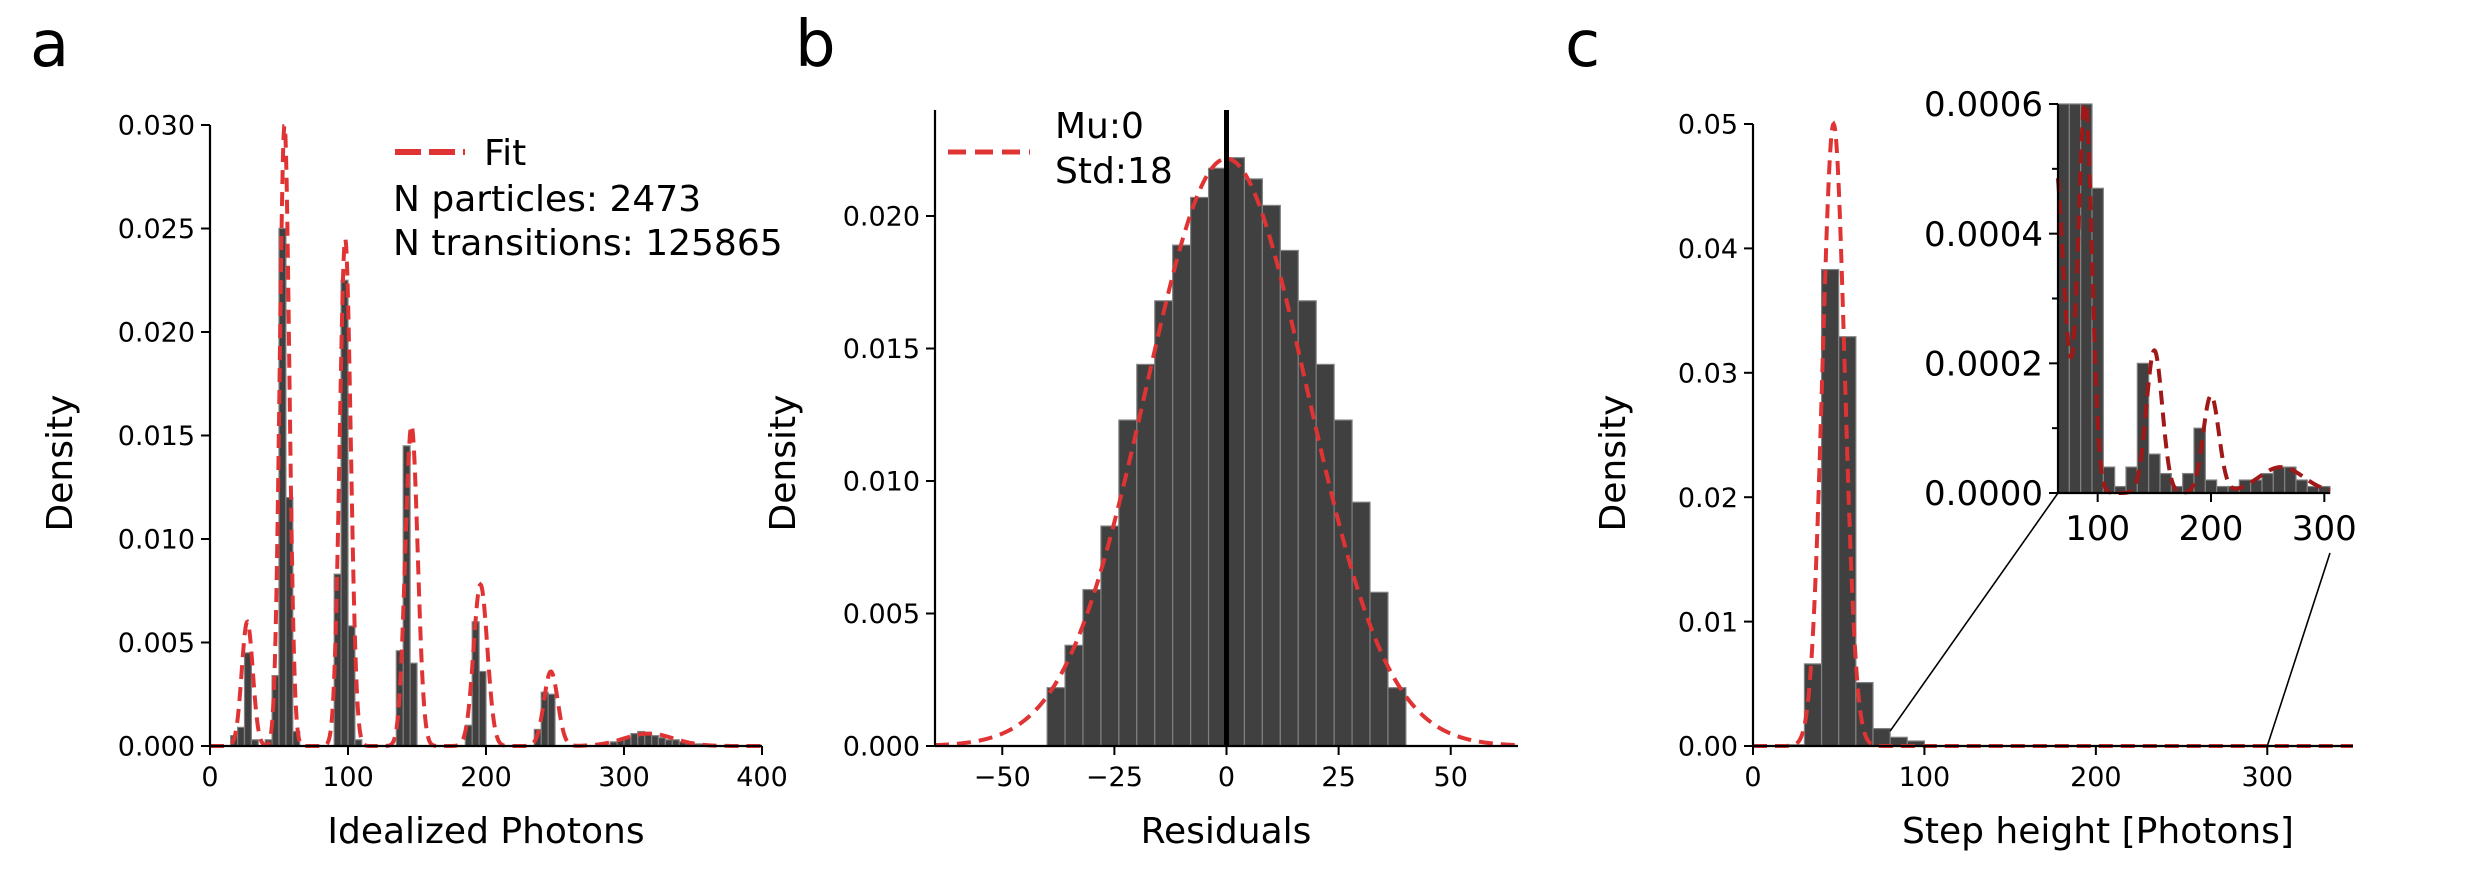  Describe the element at coordinates (1925, 777) in the screenshot. I see `panel-c-x-tick-label: 100` at that location.